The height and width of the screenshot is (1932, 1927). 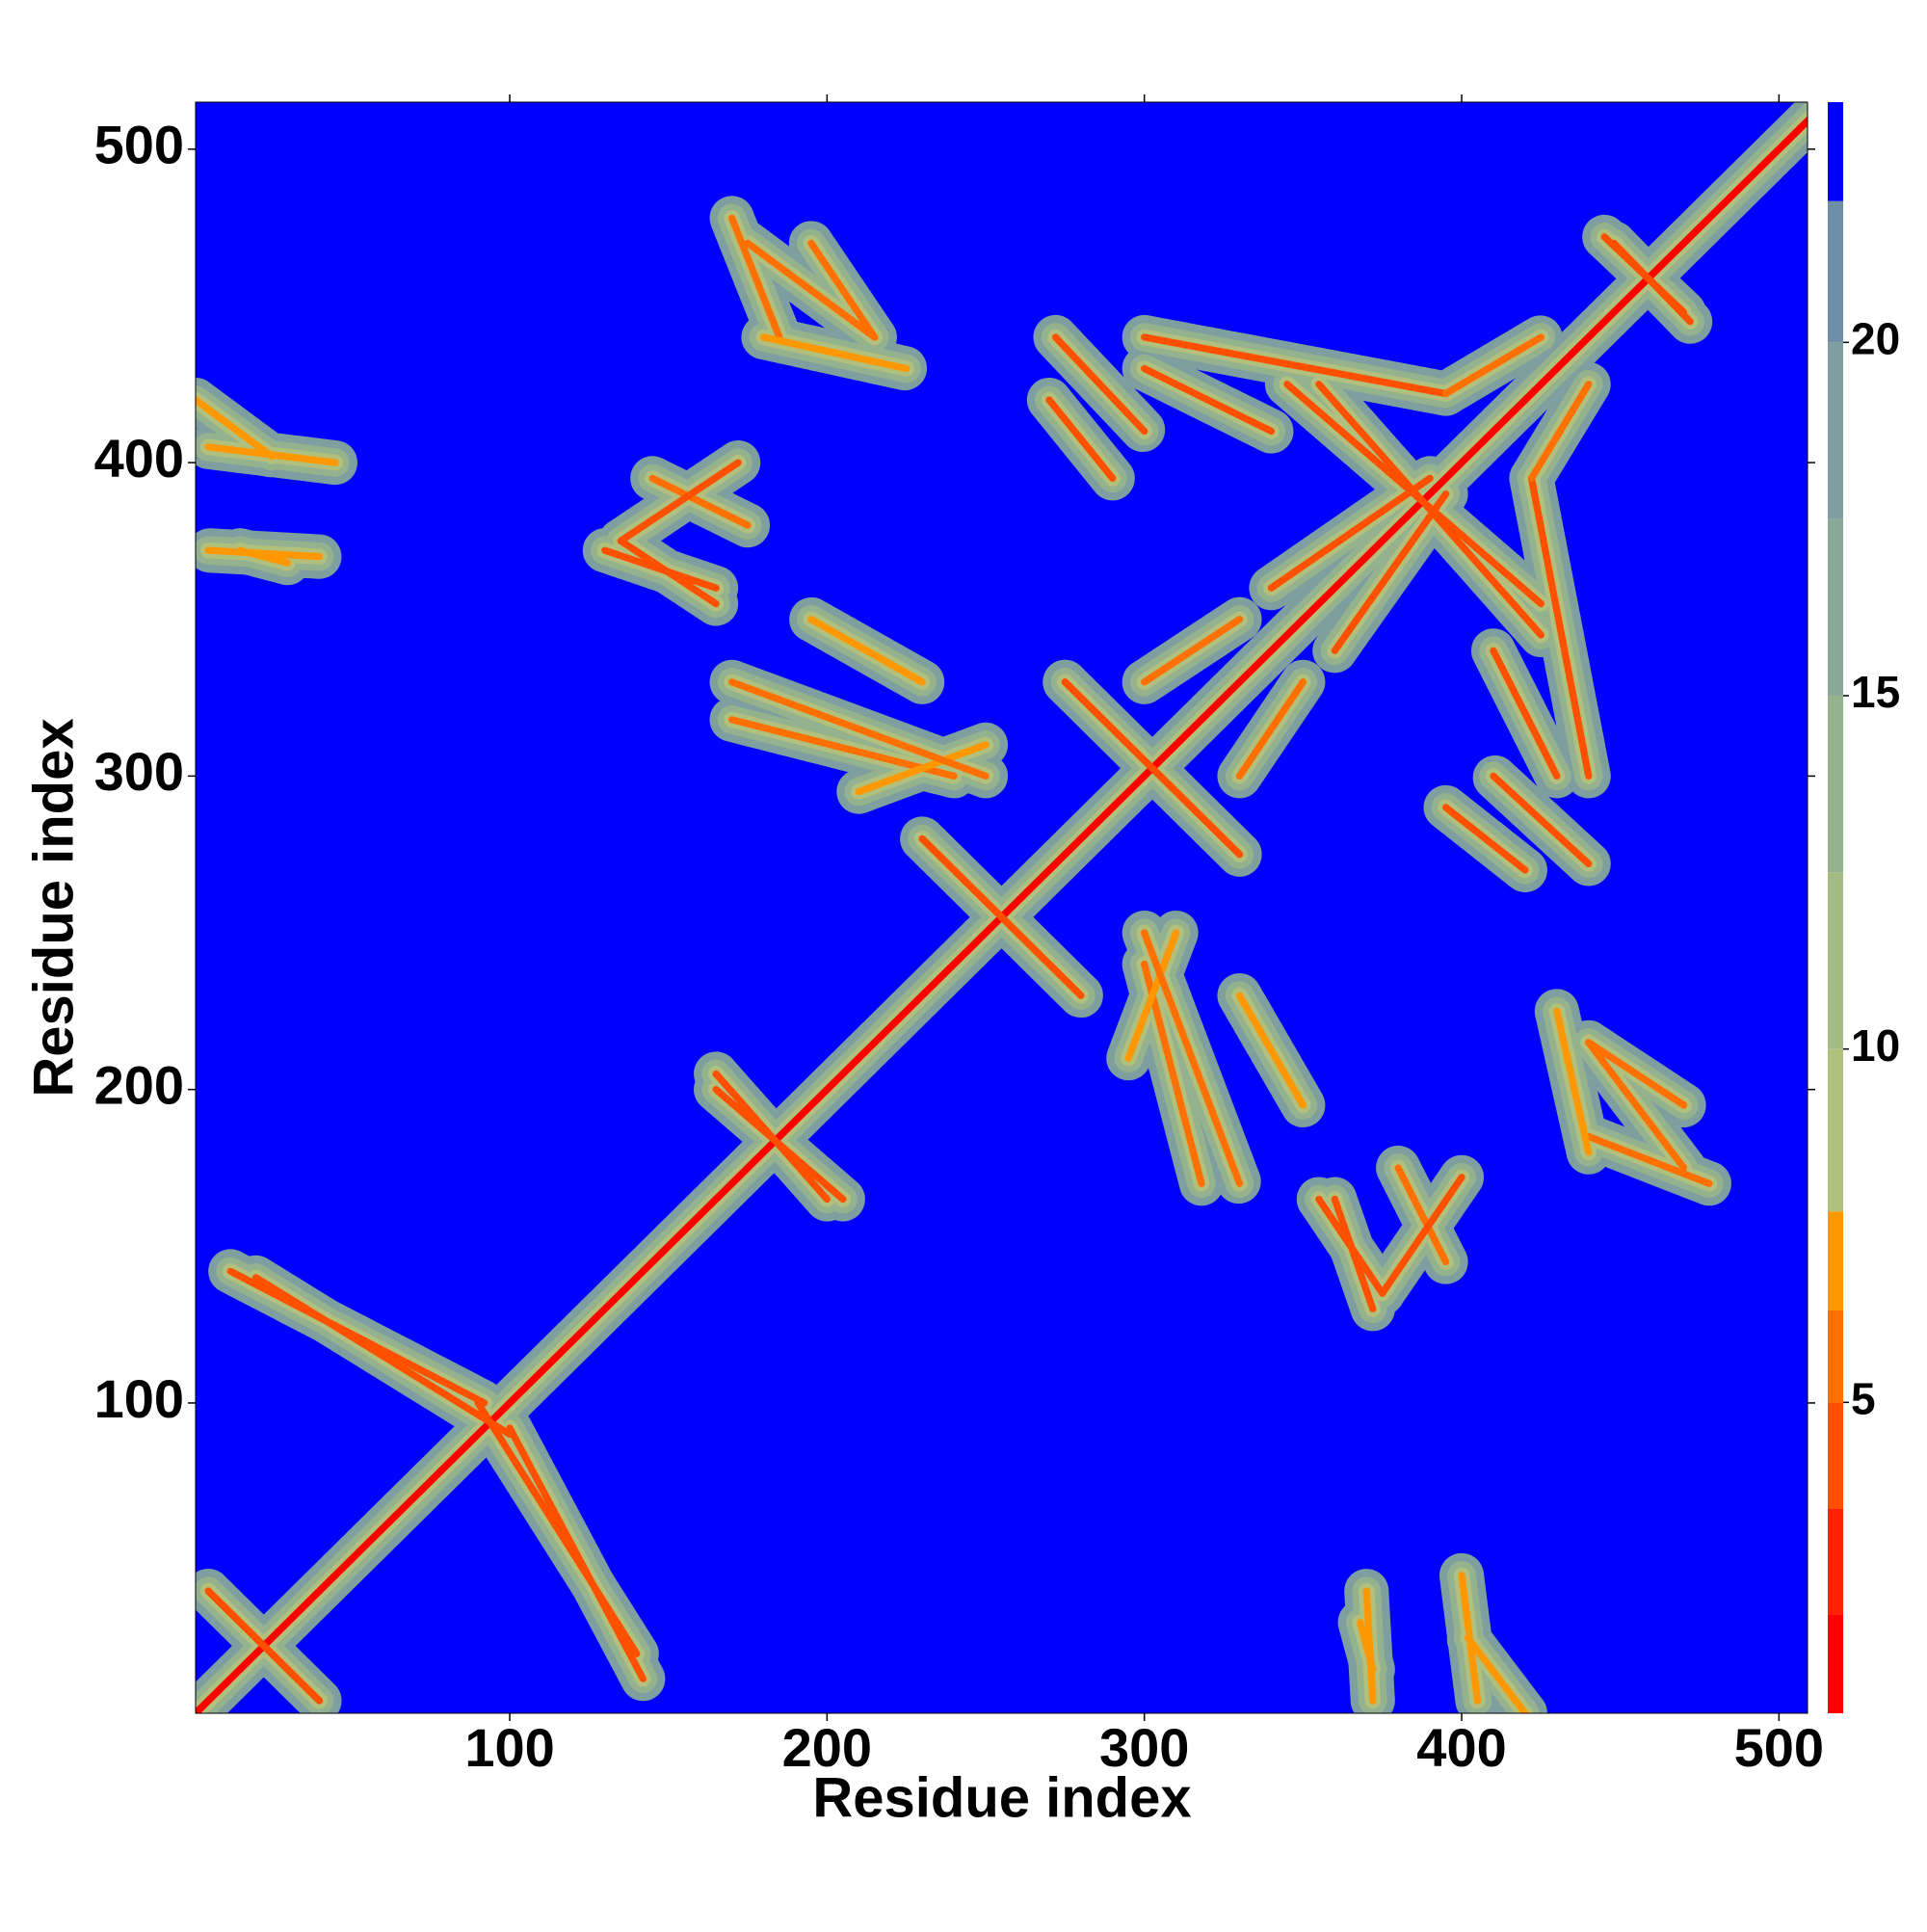 What do you see at coordinates (139, 771) in the screenshot?
I see `y-tick-label: 300` at bounding box center [139, 771].